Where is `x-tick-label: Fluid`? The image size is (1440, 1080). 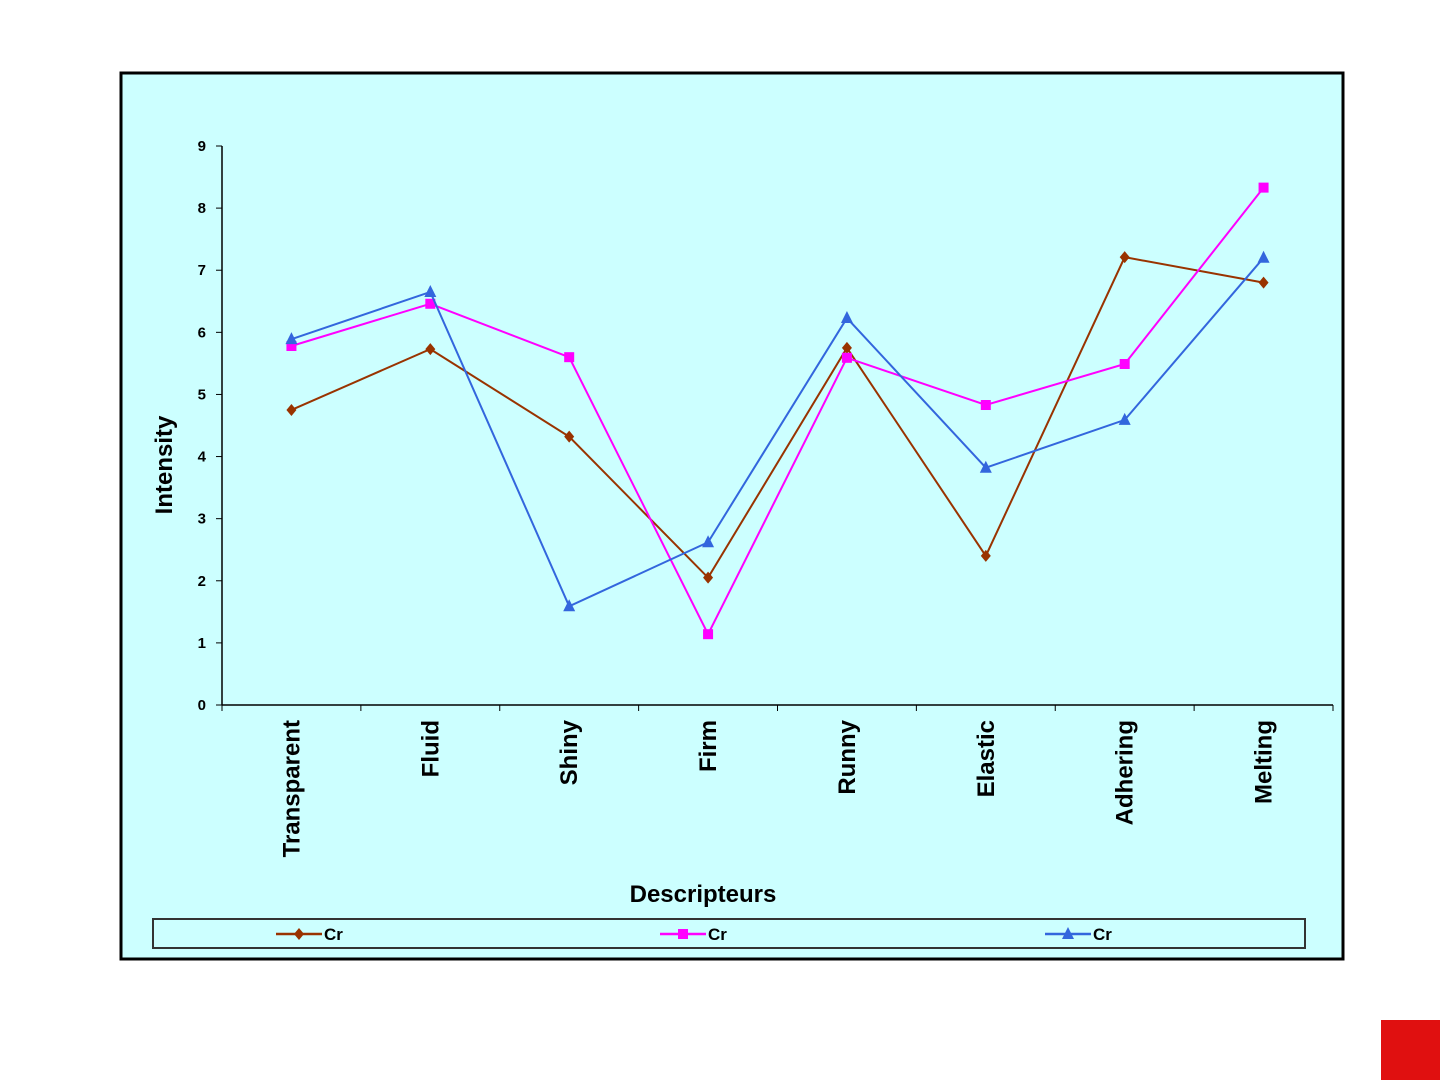
x-tick-label: Fluid is located at coordinates (430, 748).